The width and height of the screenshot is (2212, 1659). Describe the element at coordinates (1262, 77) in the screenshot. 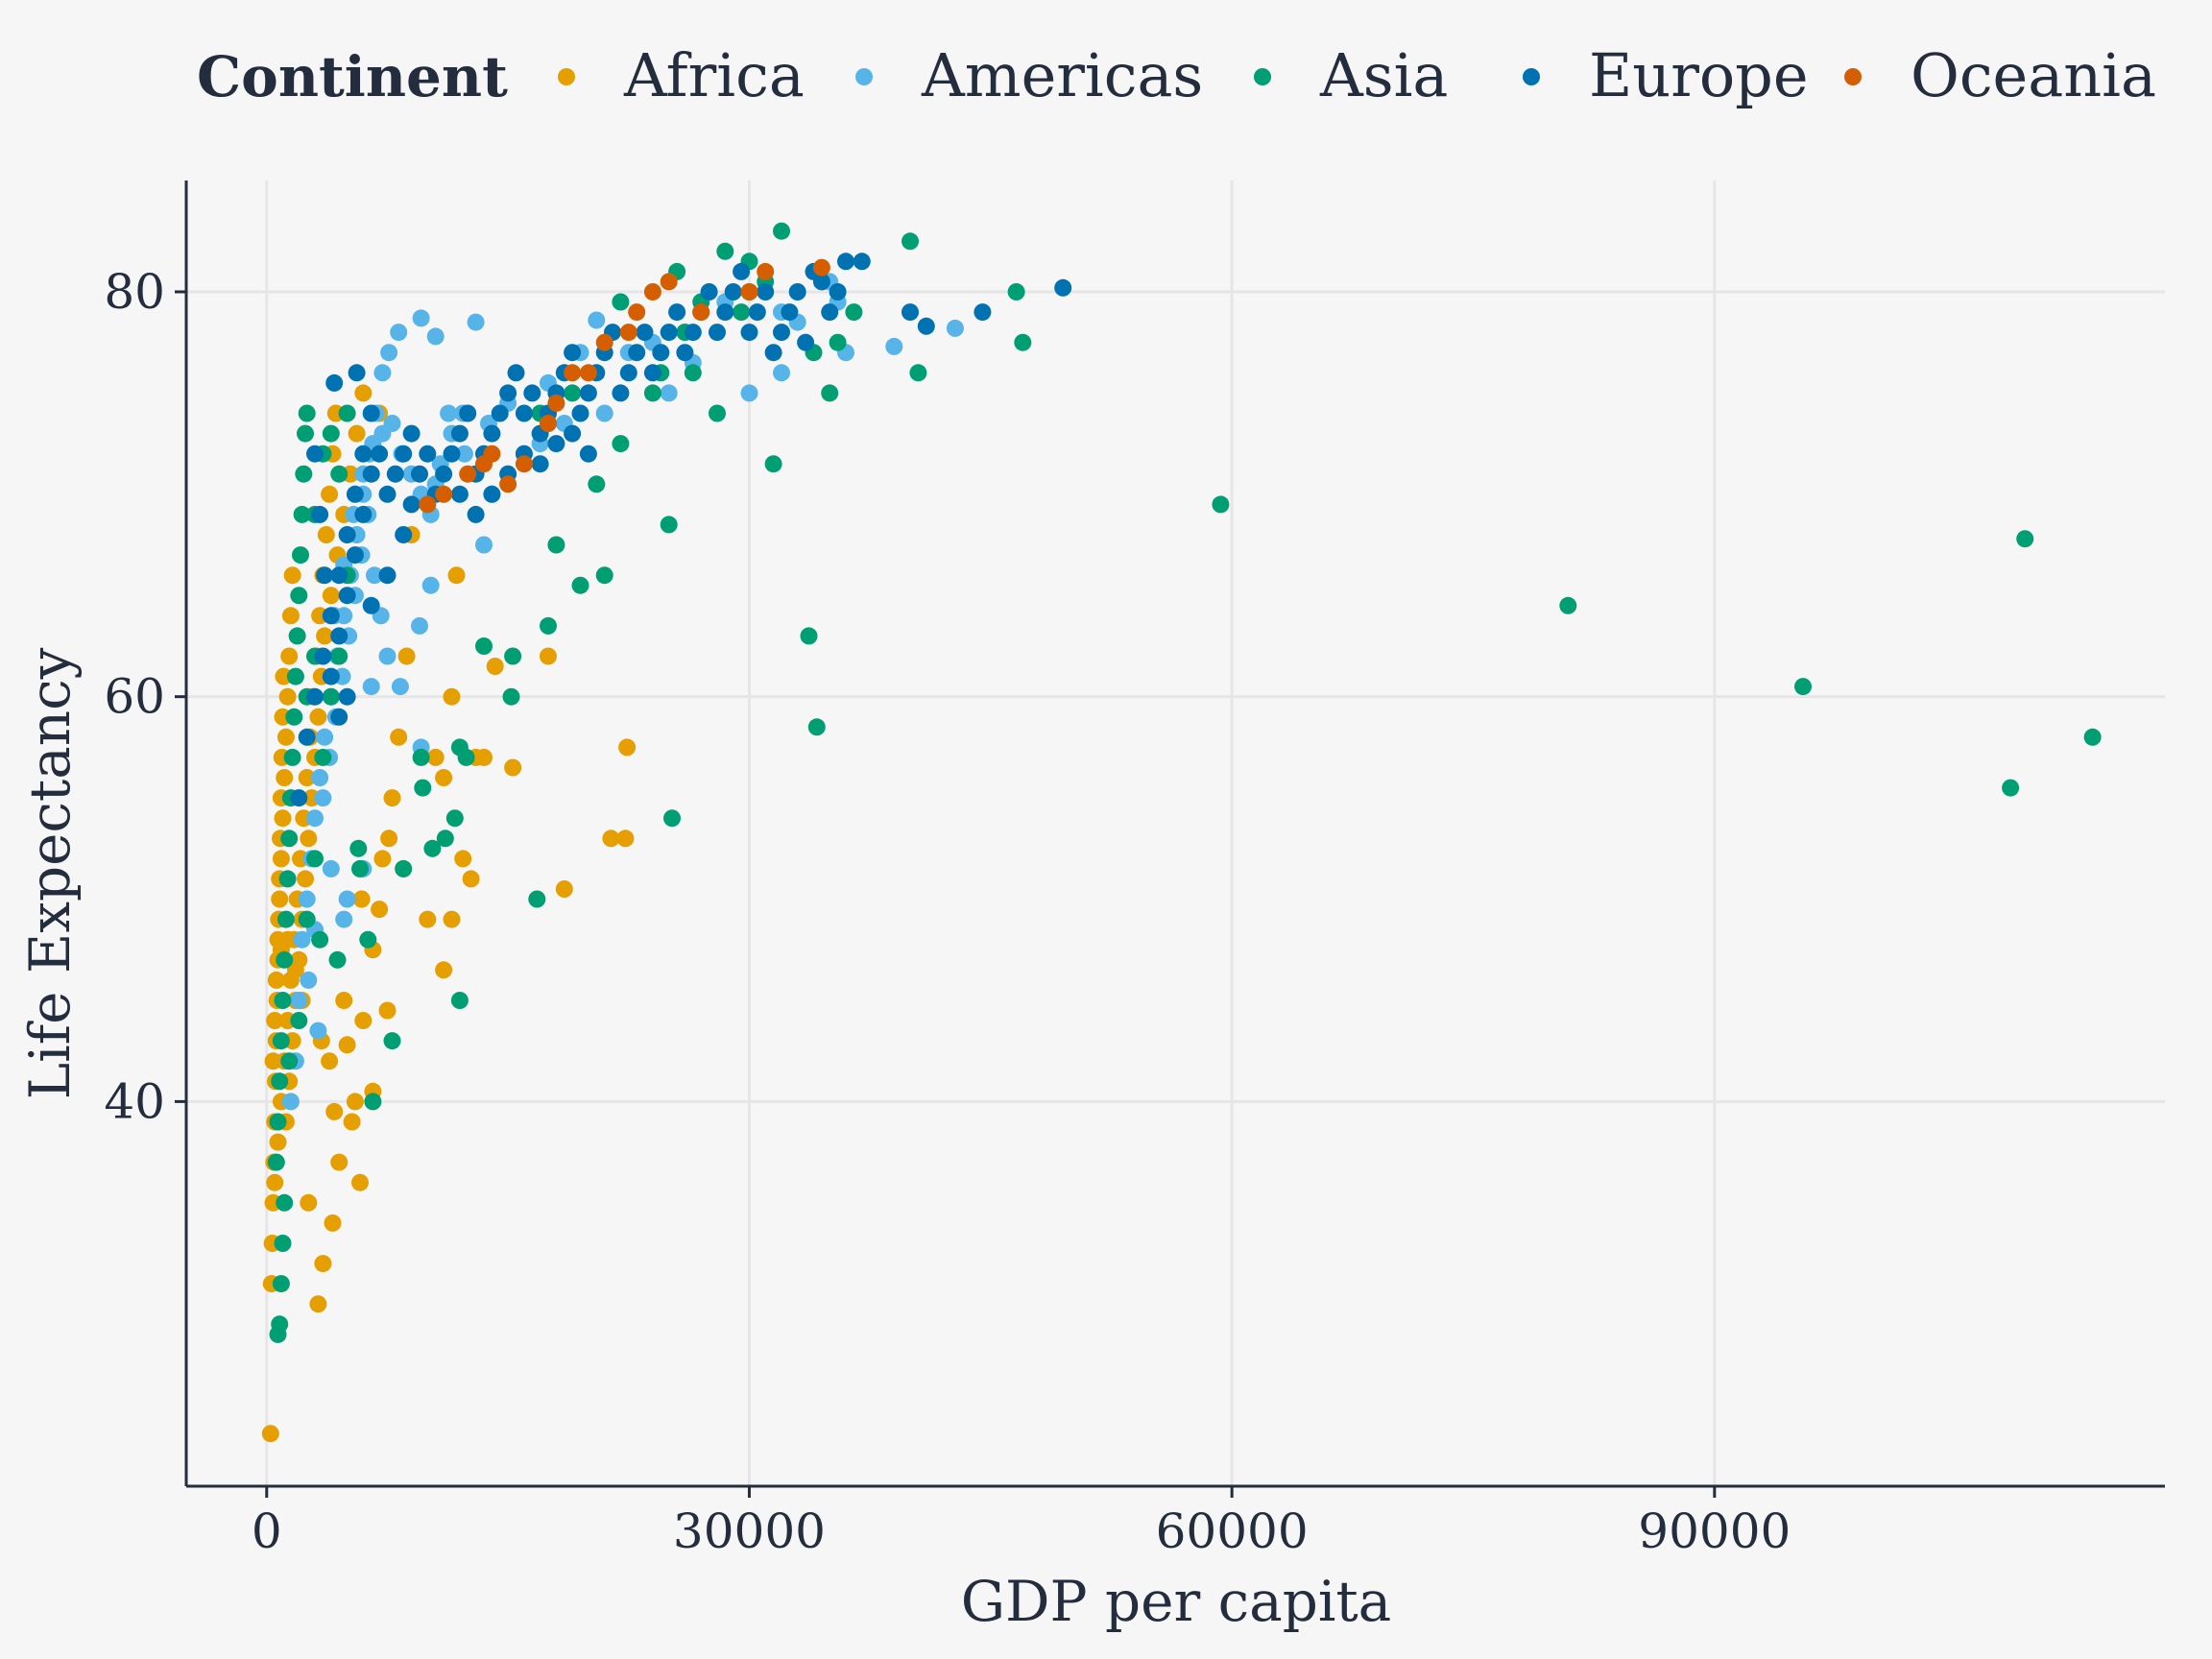

I see `legend-key-asia` at that location.